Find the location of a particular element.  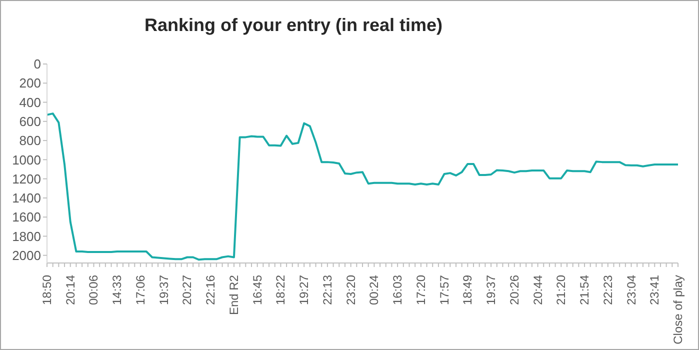

x-tick-label: 23:04 is located at coordinates (631, 290).